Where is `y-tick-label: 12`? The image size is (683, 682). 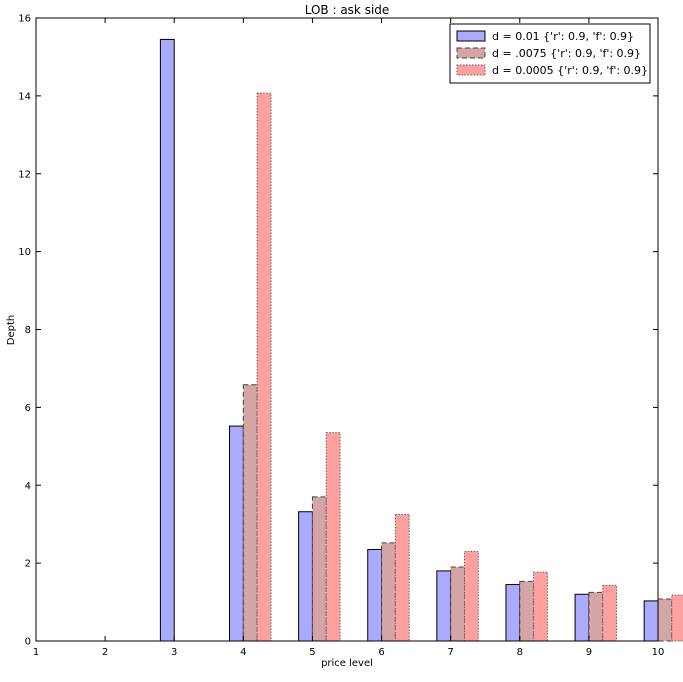
y-tick-label: 12 is located at coordinates (24, 174).